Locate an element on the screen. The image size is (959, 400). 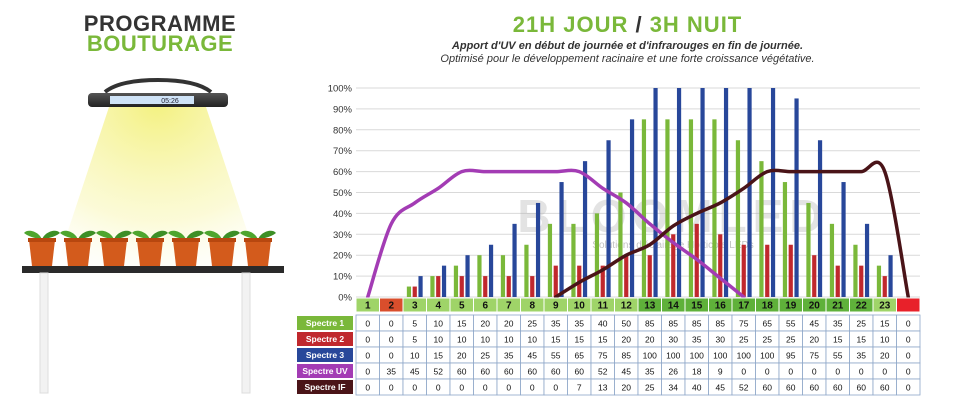
table-cell-value: 100 is located at coordinates (673, 356).